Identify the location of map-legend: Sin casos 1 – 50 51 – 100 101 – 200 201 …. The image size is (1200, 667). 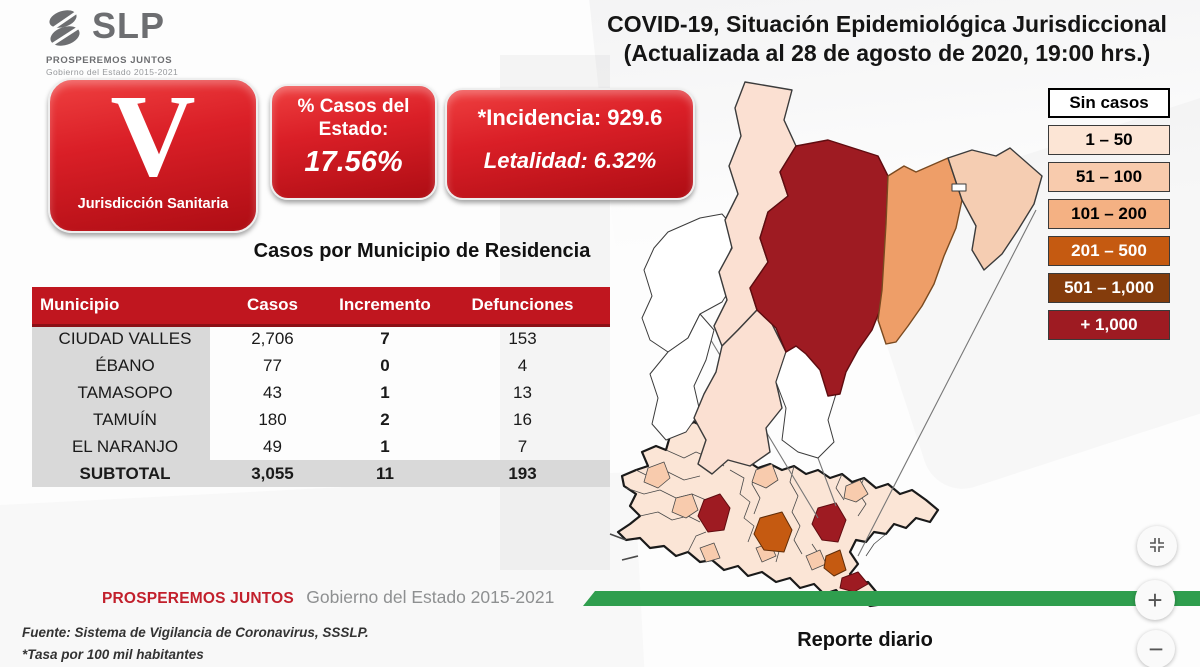
(1109, 217).